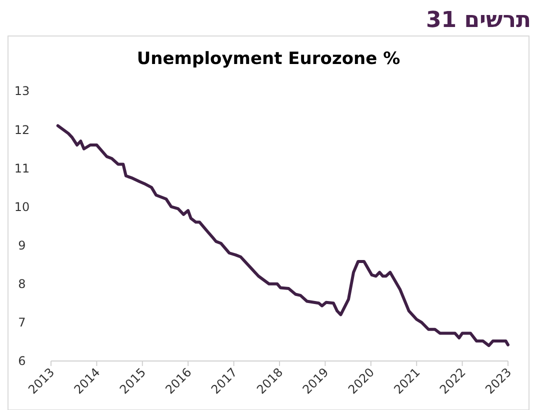 Image resolution: width=537 pixels, height=410 pixels. Describe the element at coordinates (22, 284) in the screenshot. I see `y-tick-label: 8` at that location.